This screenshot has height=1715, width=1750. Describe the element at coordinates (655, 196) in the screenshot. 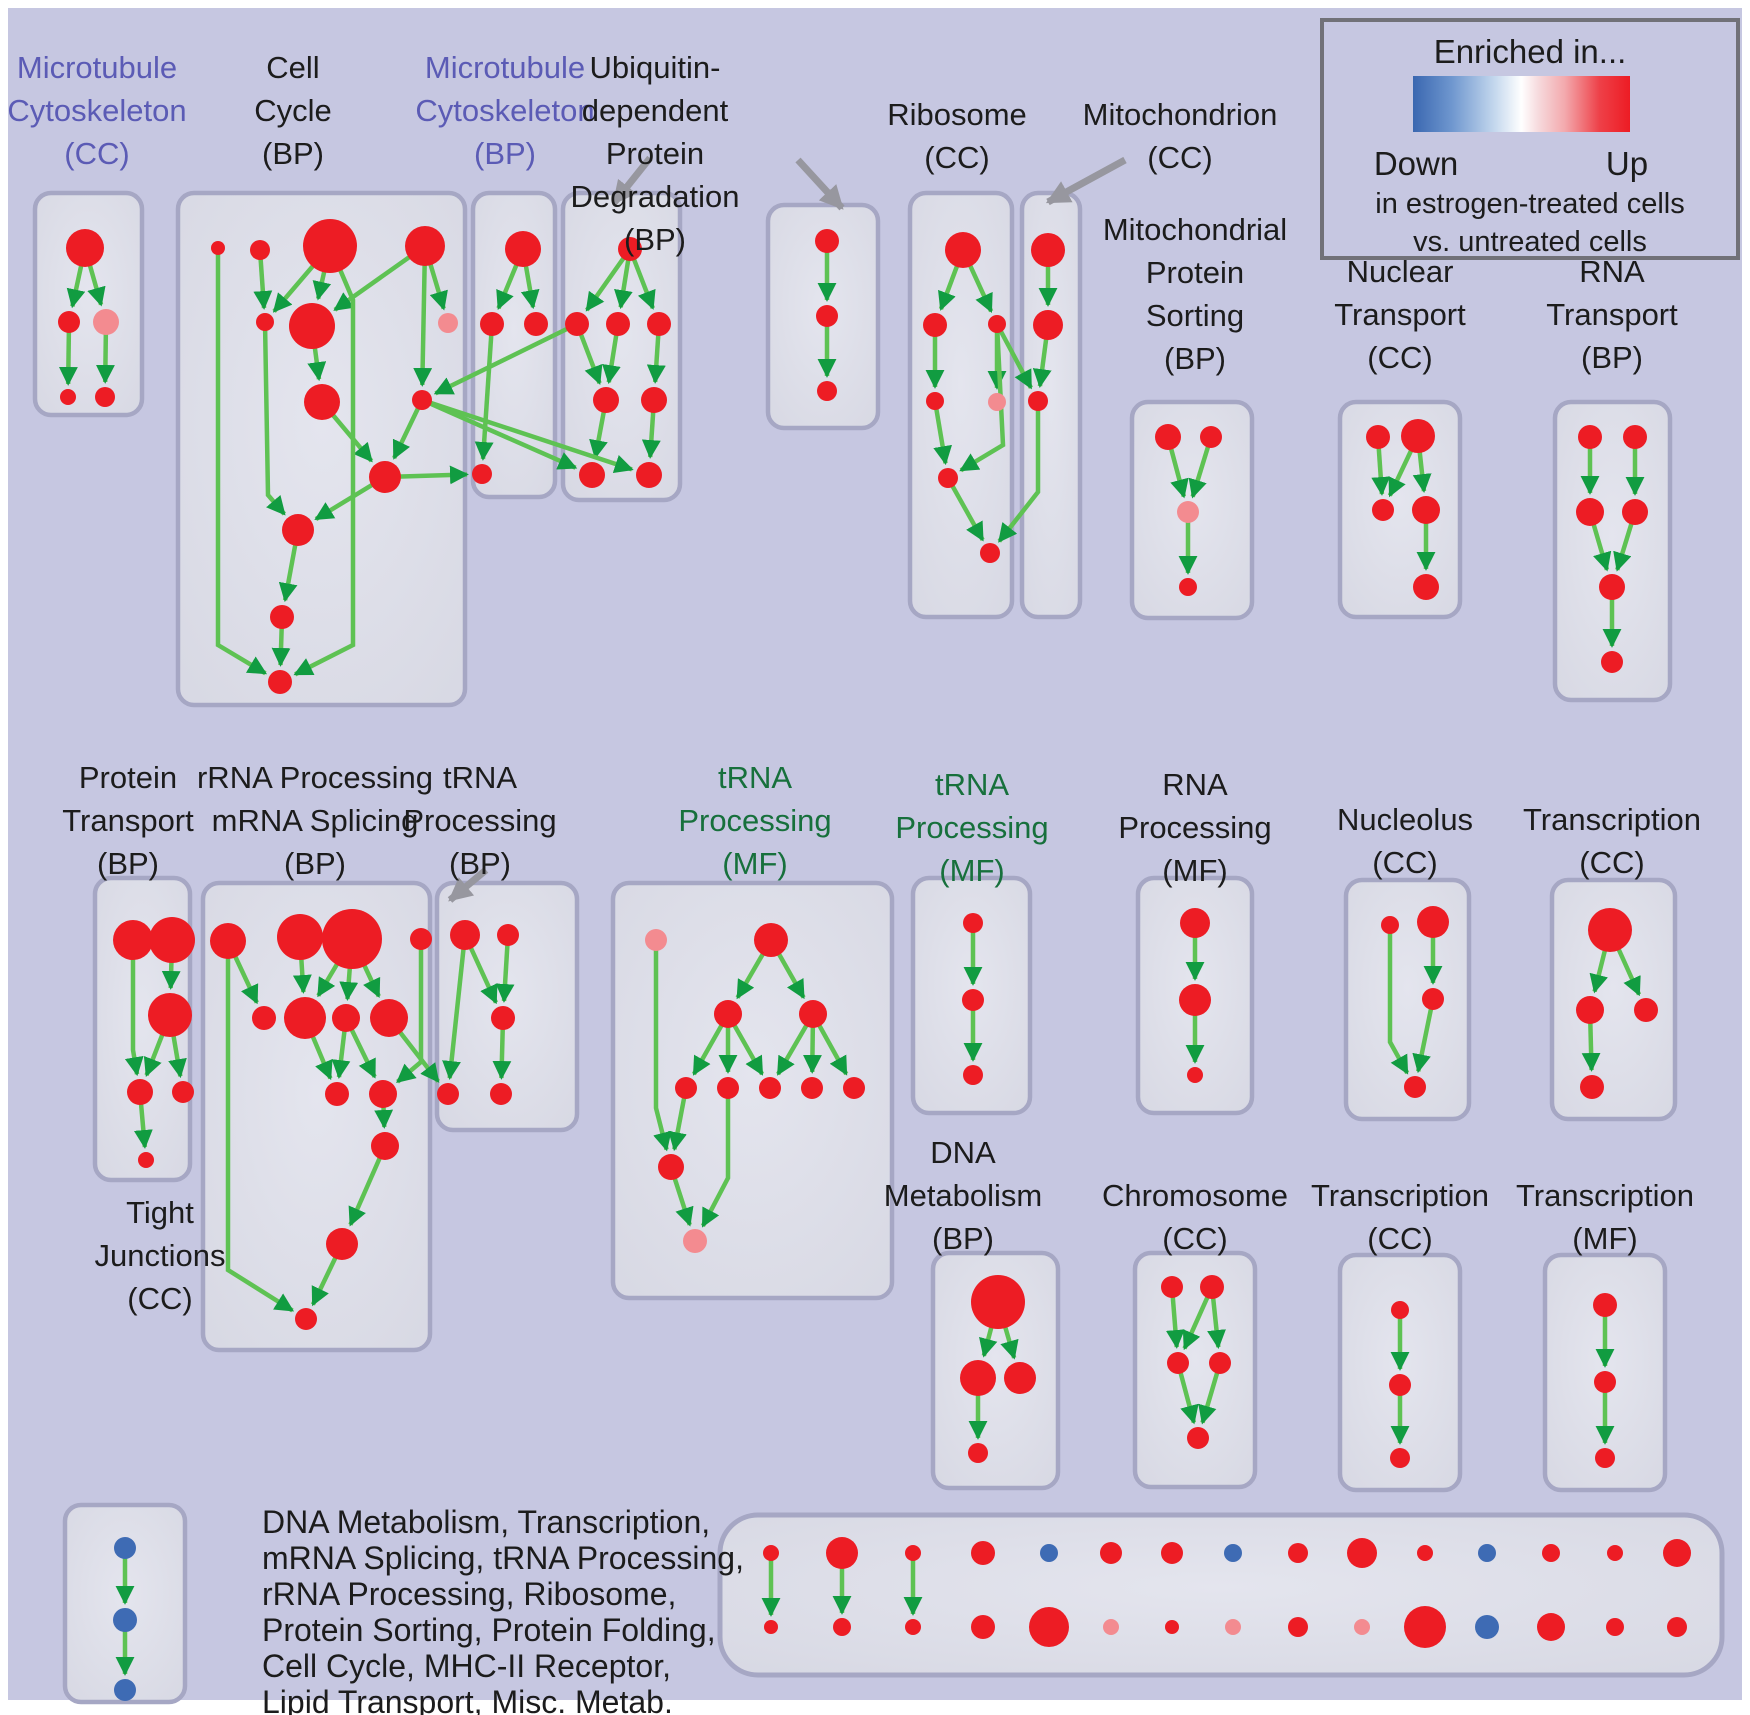

I see `cluster-label-ubiquitin-label: Degradation` at that location.